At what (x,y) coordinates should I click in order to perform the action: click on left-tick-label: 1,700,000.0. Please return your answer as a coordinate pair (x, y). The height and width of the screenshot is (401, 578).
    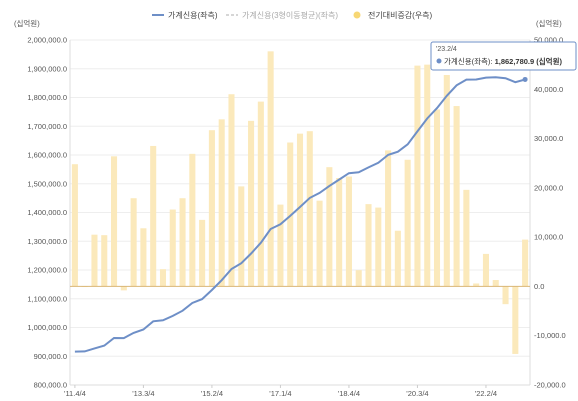
    Looking at the image, I should click on (47, 126).